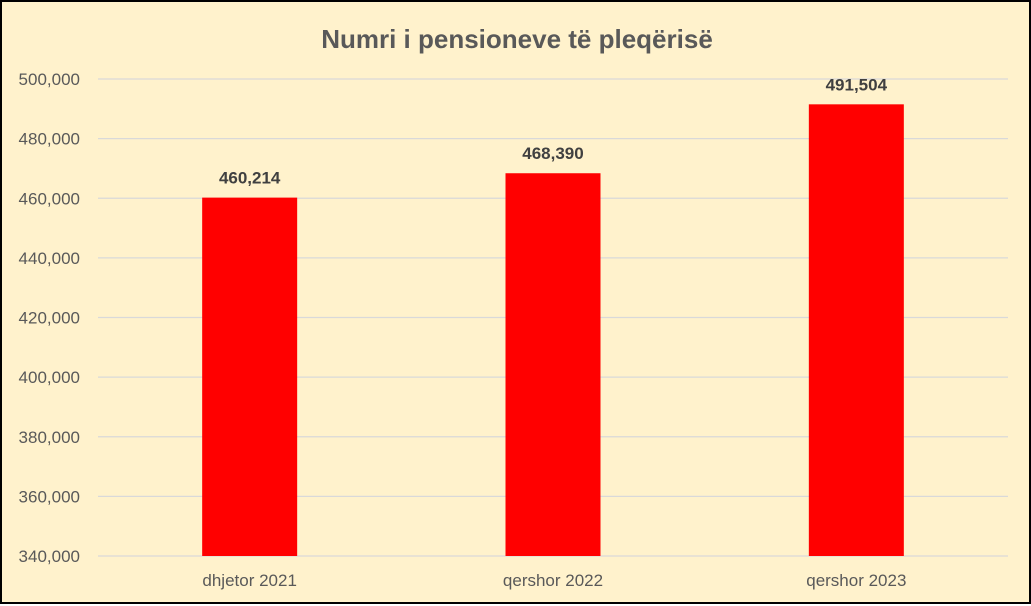 The width and height of the screenshot is (1031, 606). I want to click on data-label: 491,504, so click(857, 84).